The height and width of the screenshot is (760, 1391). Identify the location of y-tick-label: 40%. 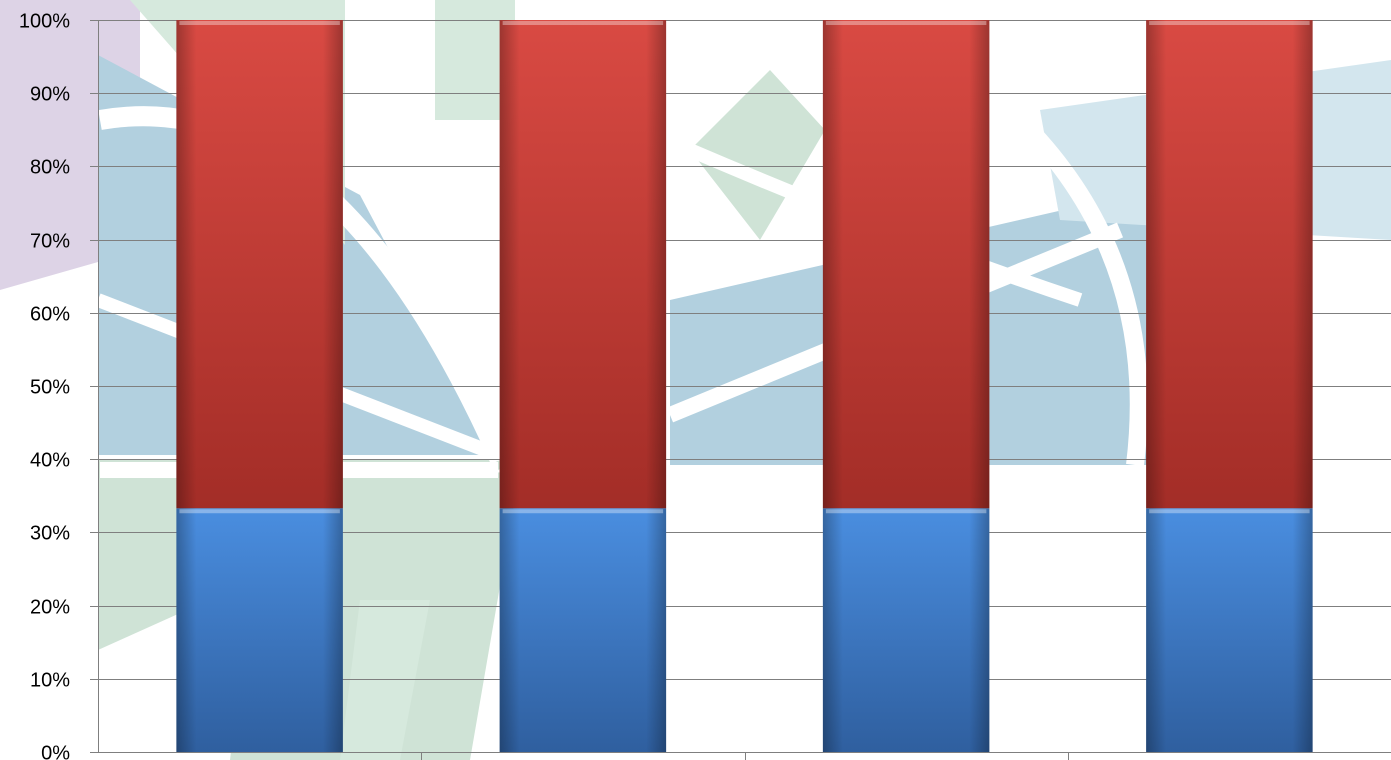
(50, 461).